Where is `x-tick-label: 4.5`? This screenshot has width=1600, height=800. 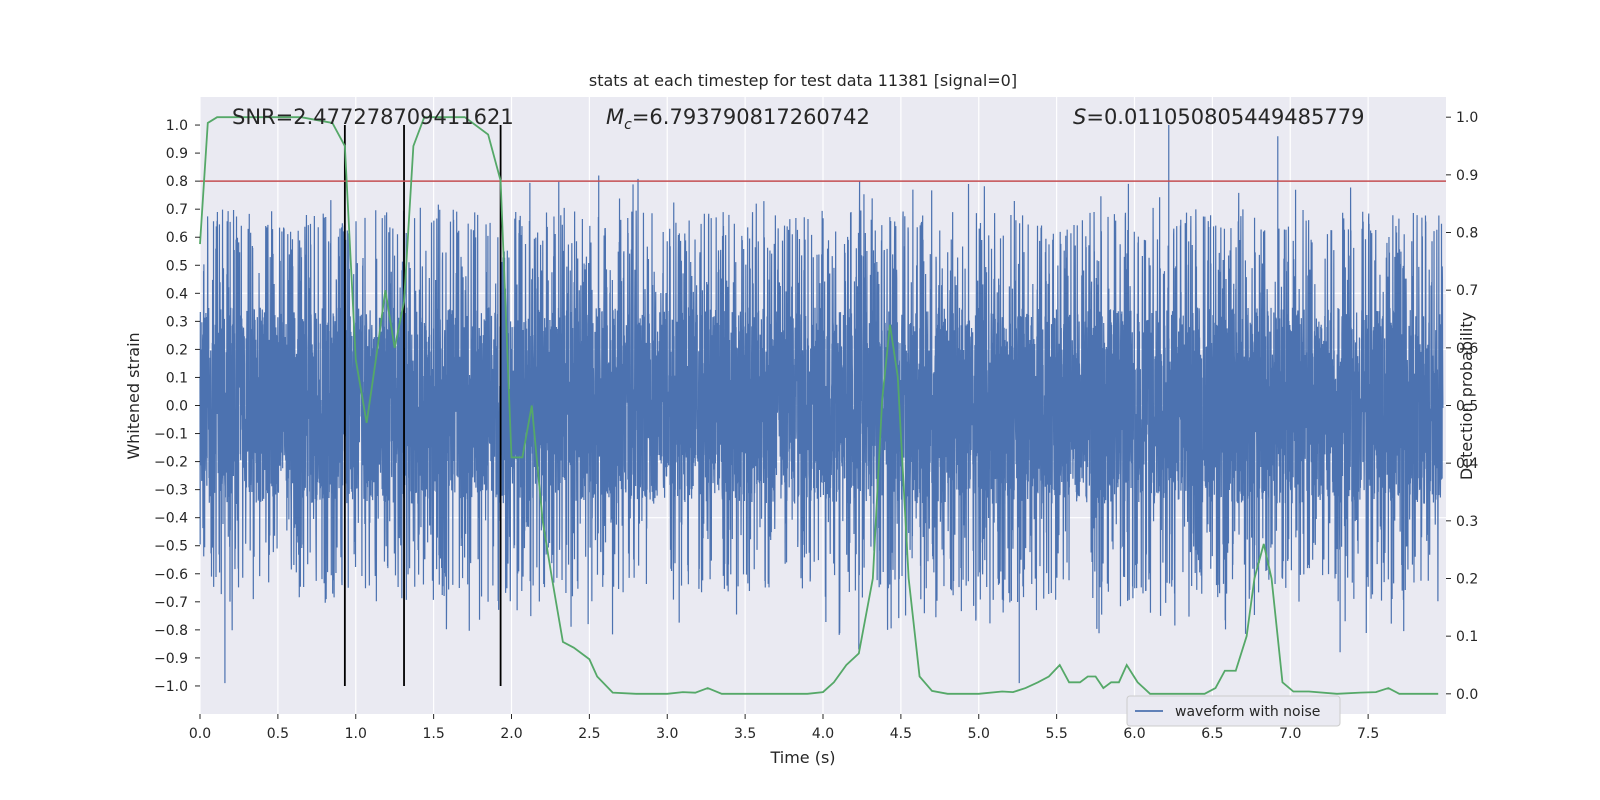 x-tick-label: 4.5 is located at coordinates (901, 734).